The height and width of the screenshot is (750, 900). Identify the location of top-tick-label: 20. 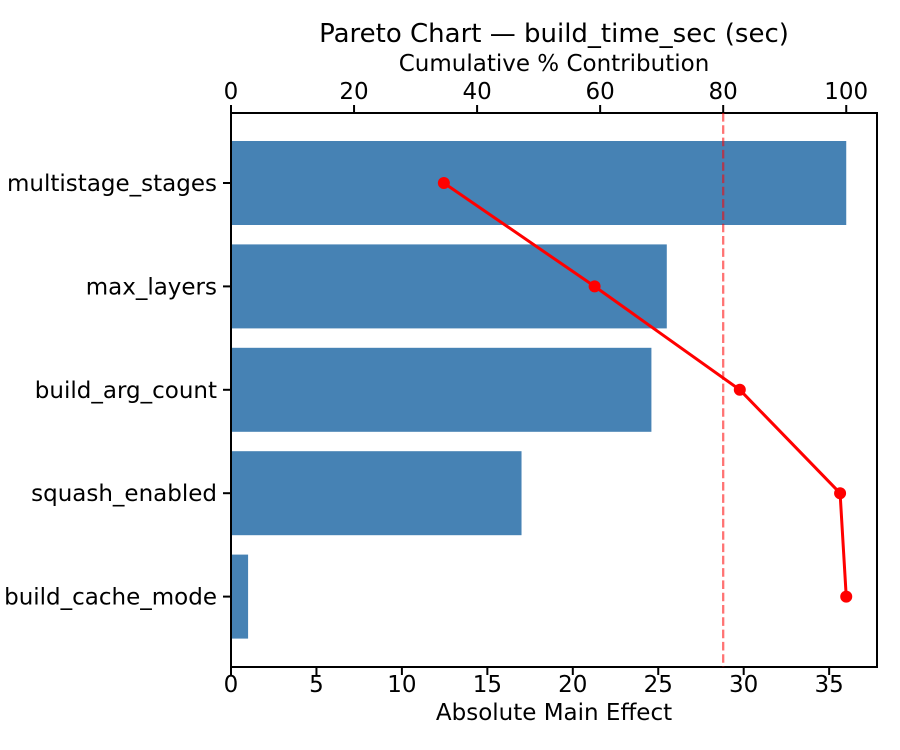
(353, 92).